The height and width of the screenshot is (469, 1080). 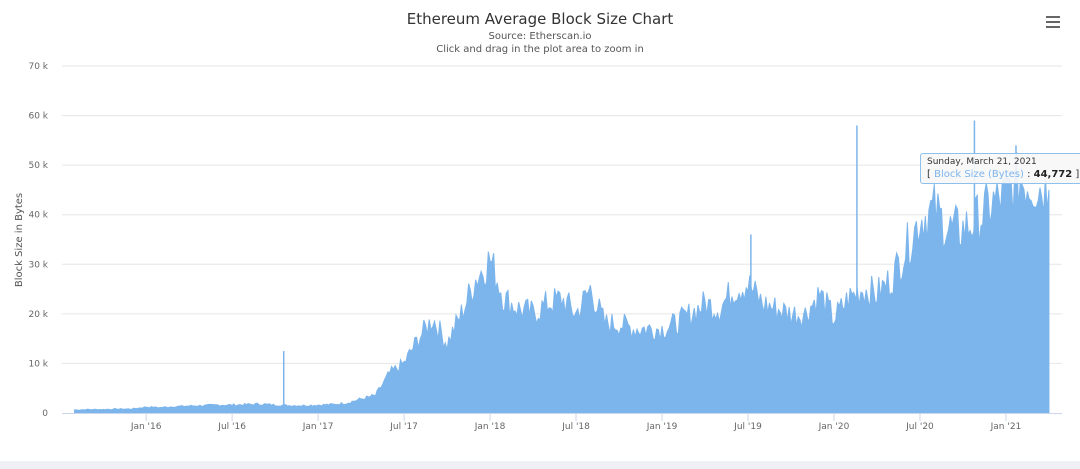 I want to click on footer-bar, so click(x=540, y=465).